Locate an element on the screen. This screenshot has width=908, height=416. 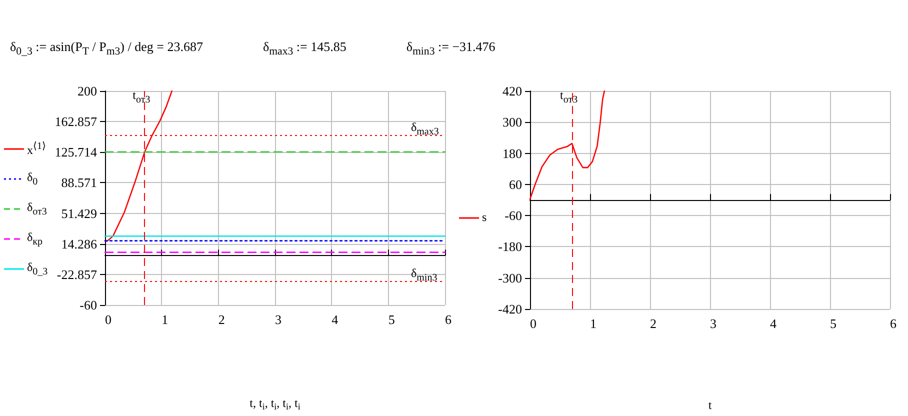
text: δ$_{0_3}$ := asin(P$_{T}$ / P$_{m3}$) / deg = 23.687 is located at coordinates (106, 48).